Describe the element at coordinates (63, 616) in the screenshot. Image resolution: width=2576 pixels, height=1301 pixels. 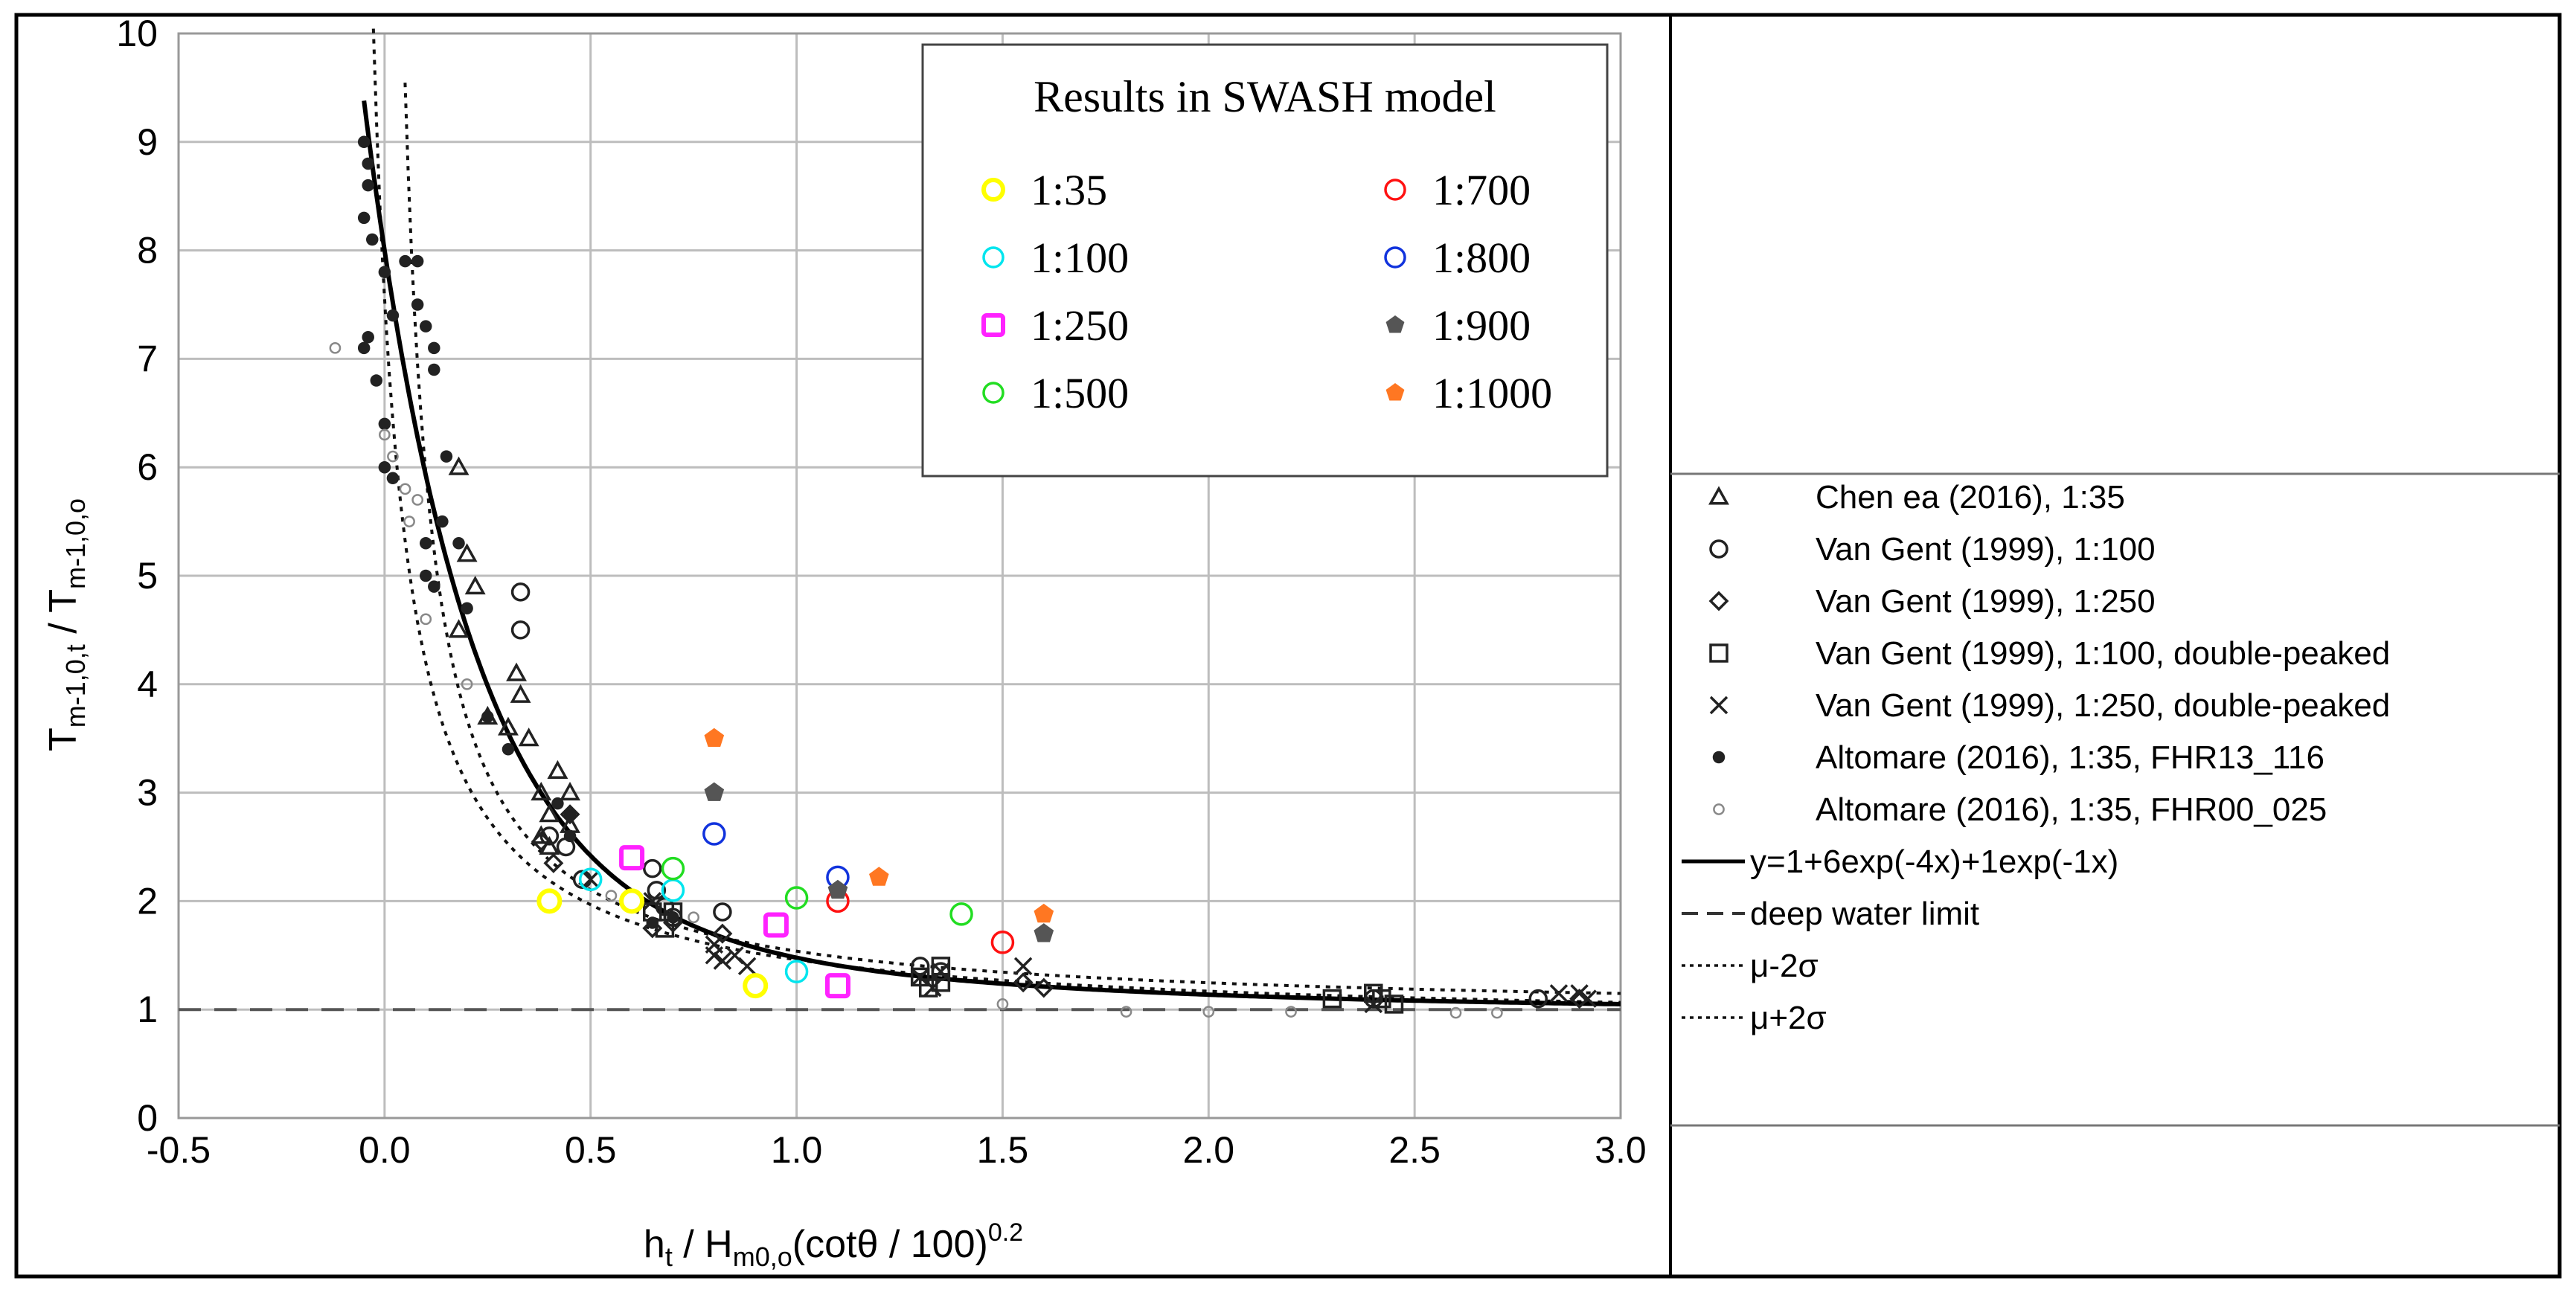
I see `y-title-mid: / T` at that location.